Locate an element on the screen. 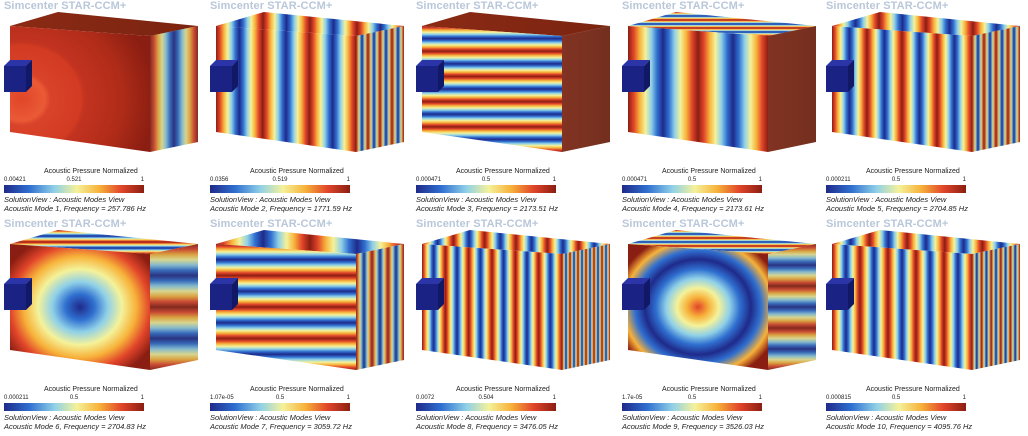 This screenshot has height=436, width=1028. caption-mode-frequency: Acoustic Mode 10, Frequency = 4095.76 Hz is located at coordinates (899, 426).